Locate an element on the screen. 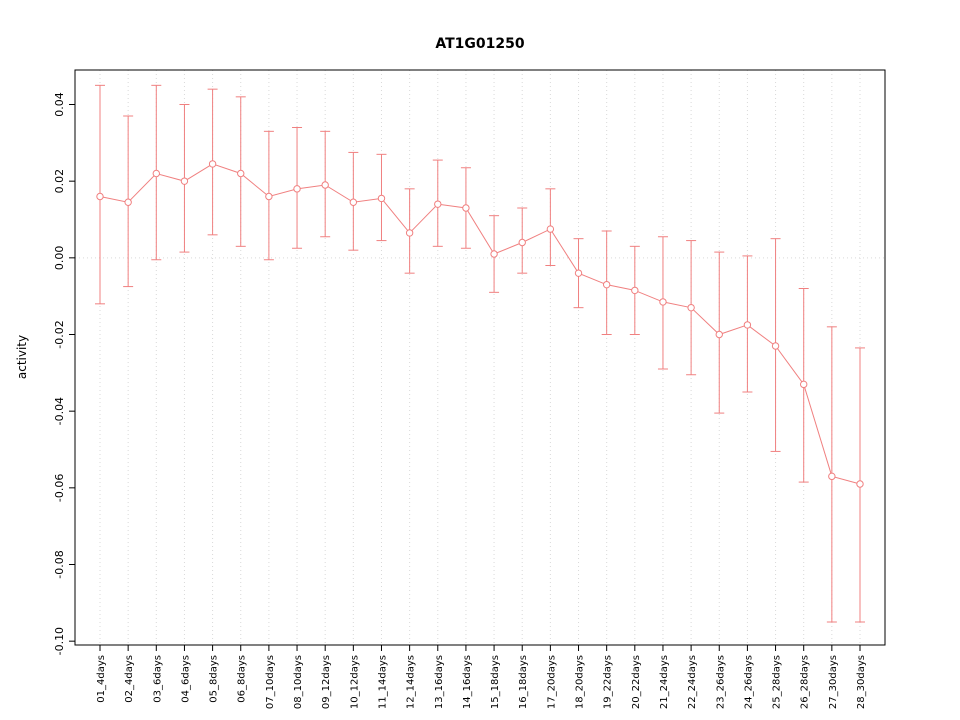  y-tick-label: -0.02 is located at coordinates (59, 334).